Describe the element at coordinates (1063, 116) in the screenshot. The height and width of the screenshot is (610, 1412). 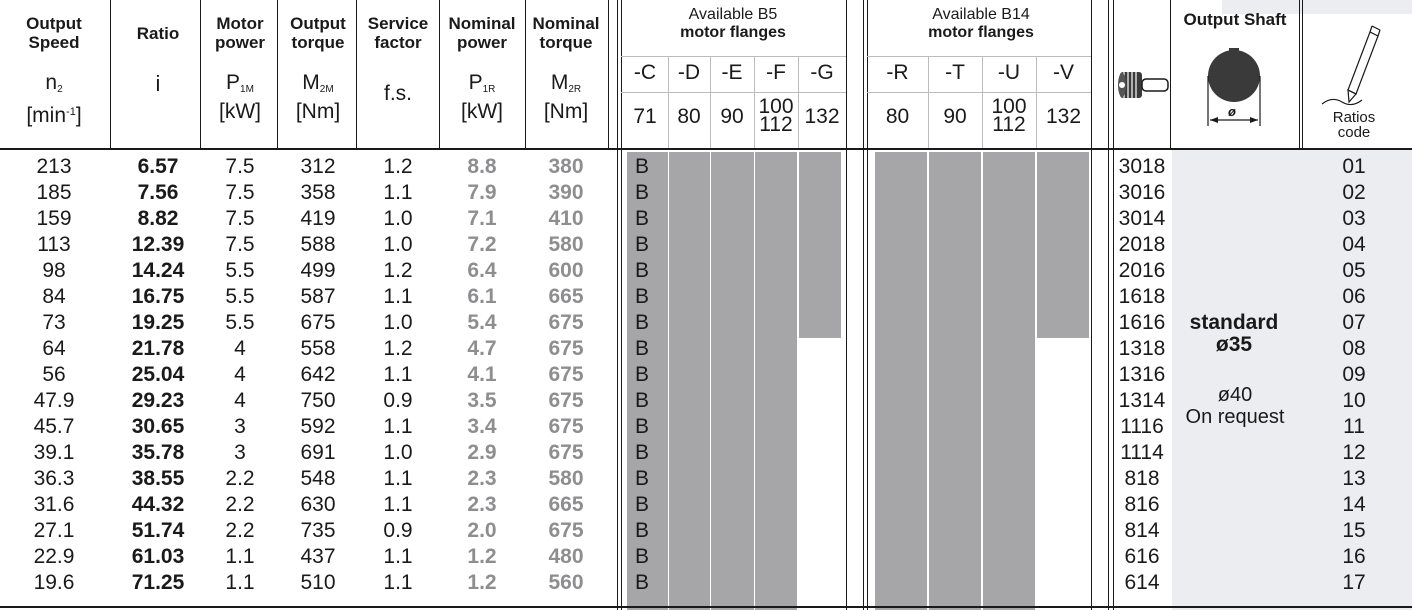
I see `b14-size-3: 132` at that location.